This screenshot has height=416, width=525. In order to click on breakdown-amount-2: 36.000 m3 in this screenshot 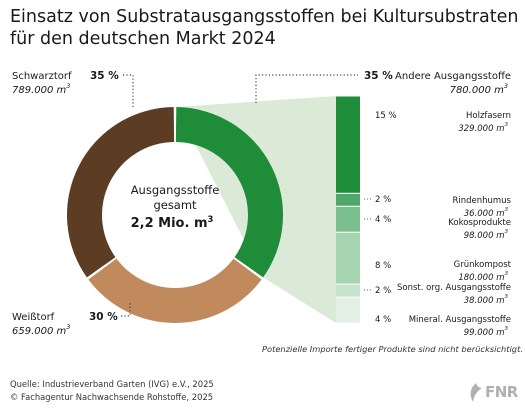, I will do `click(486, 213)`.